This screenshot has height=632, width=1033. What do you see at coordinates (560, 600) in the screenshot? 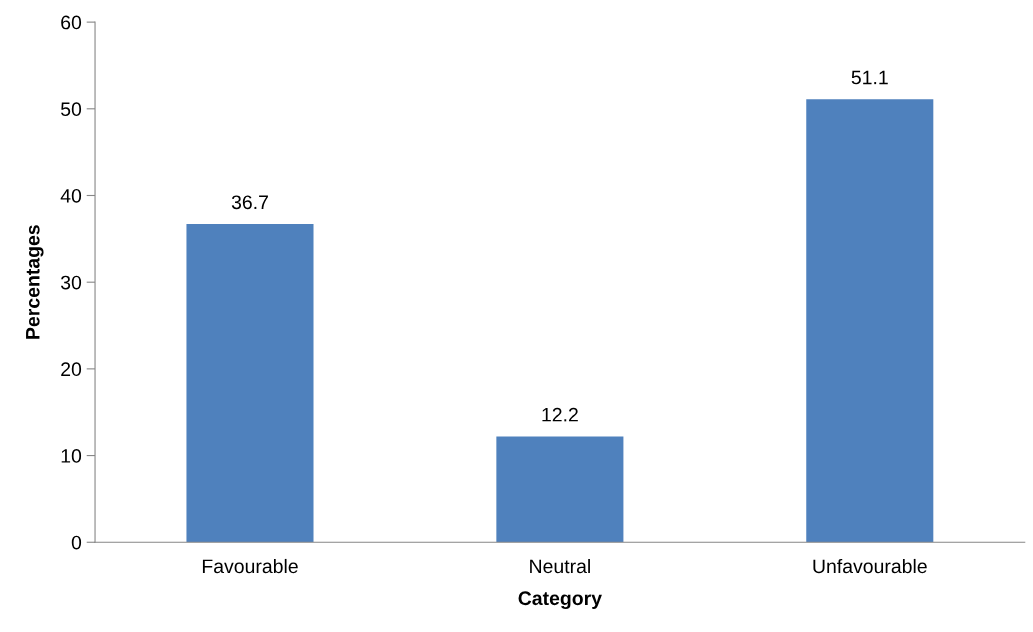
I see `x-axis-title: Category` at bounding box center [560, 600].